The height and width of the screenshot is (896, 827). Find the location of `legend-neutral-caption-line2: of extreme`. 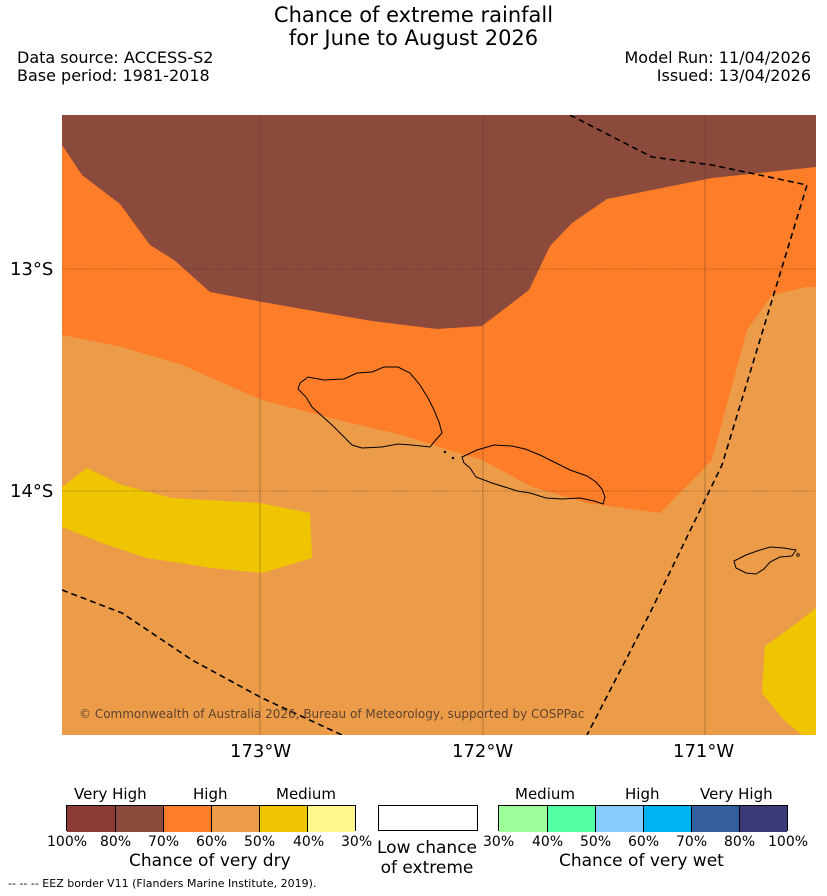

legend-neutral-caption-line2: of extreme is located at coordinates (427, 868).